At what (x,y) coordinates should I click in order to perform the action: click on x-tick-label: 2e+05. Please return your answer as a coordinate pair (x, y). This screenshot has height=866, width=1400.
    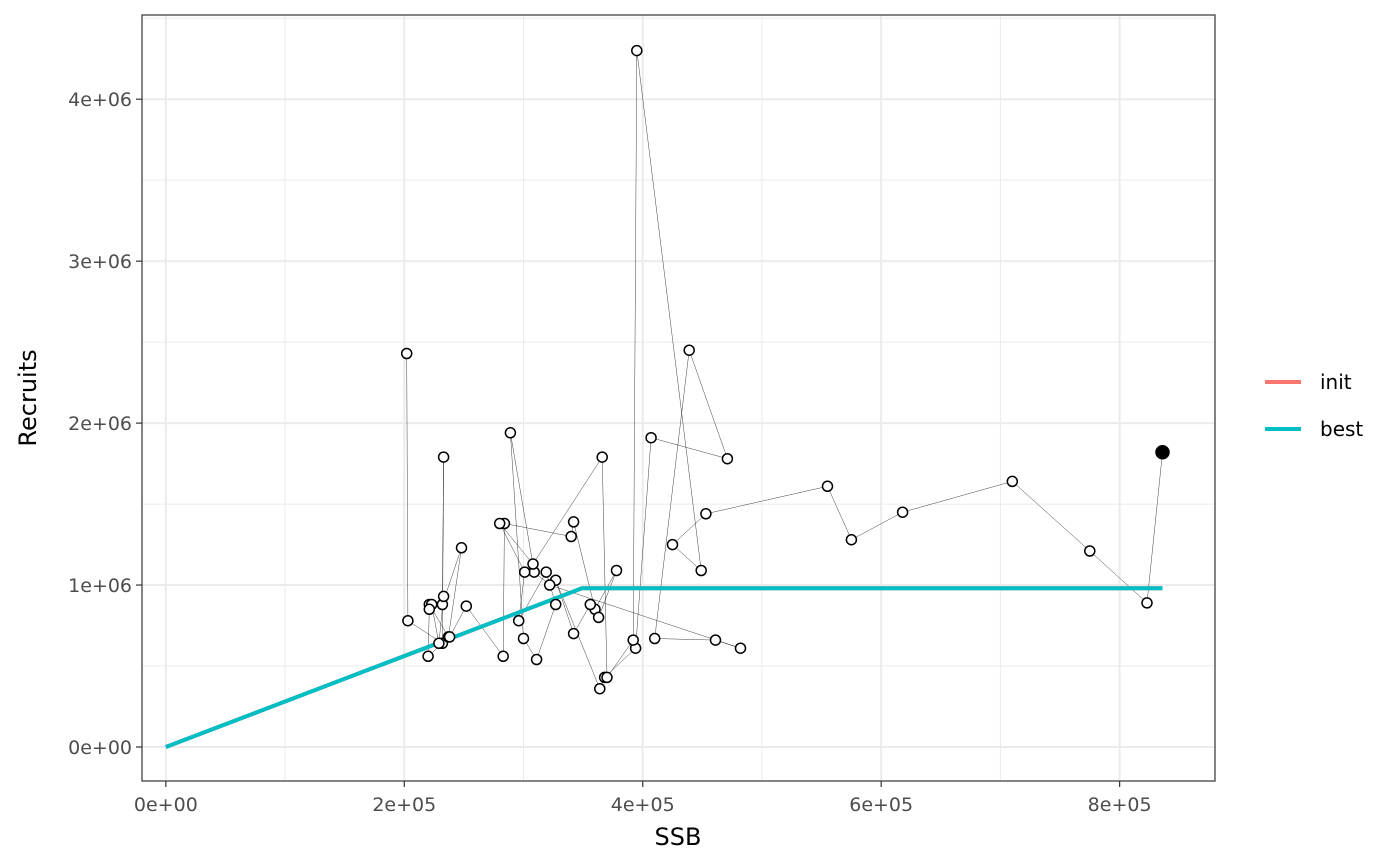
    Looking at the image, I should click on (404, 805).